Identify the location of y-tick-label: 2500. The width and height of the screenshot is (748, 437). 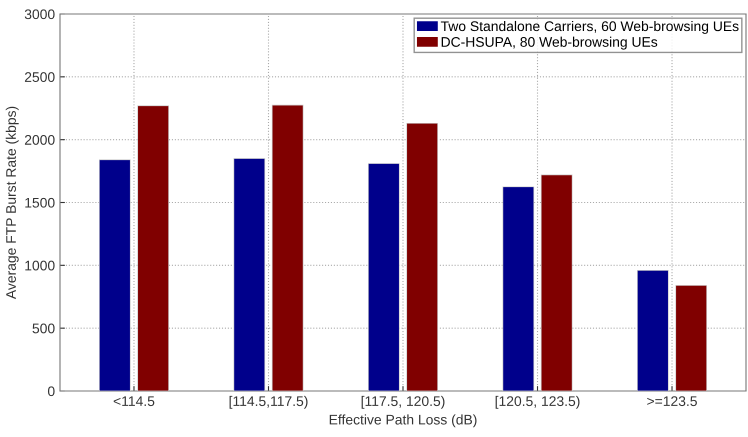
(39, 77).